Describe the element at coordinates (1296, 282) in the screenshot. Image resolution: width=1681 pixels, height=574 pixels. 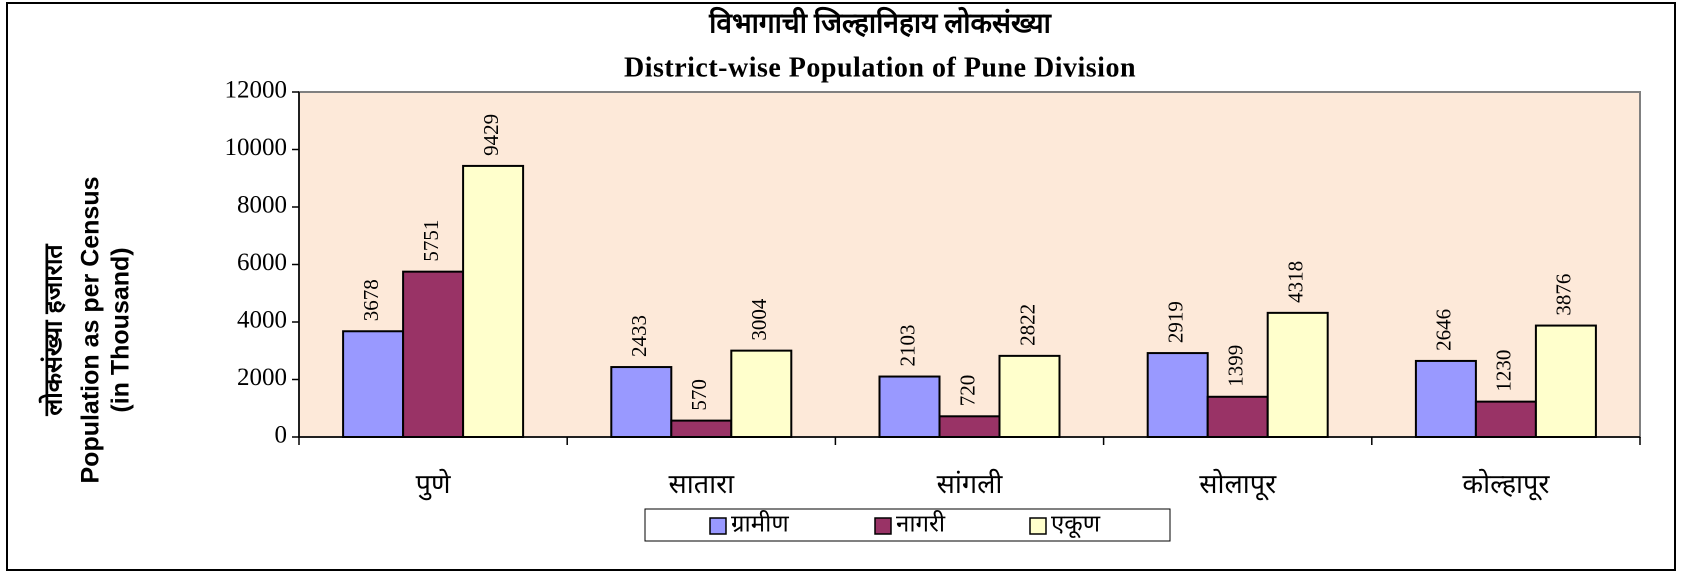
I see `value-label: 4318` at that location.